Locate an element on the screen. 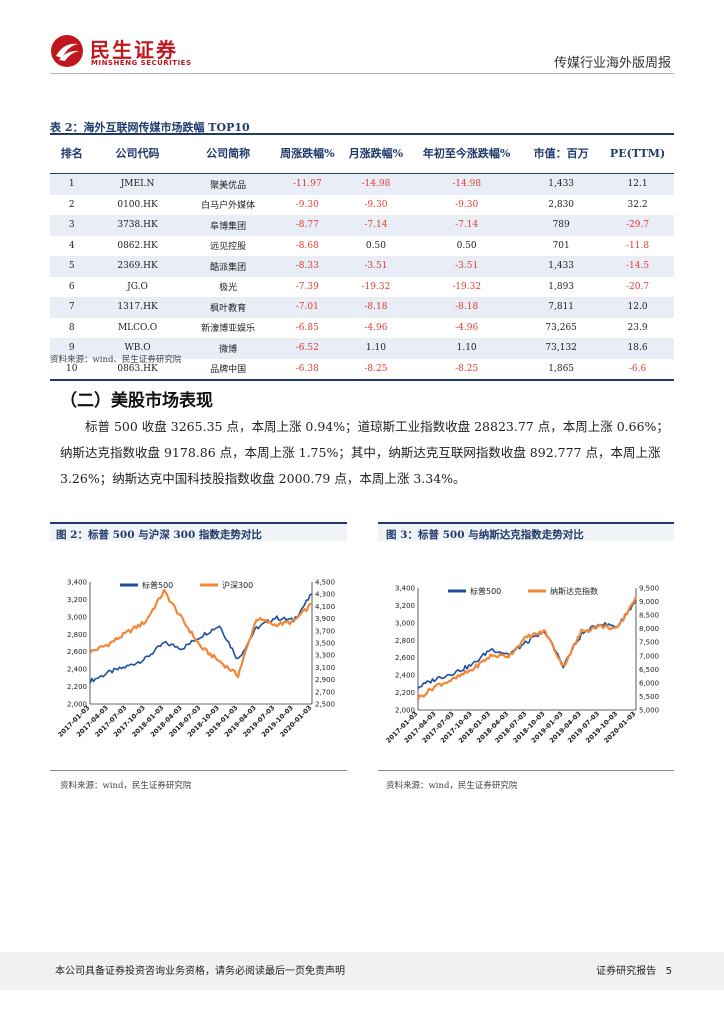  col-mktcap: 市值：百万 is located at coordinates (561, 153).